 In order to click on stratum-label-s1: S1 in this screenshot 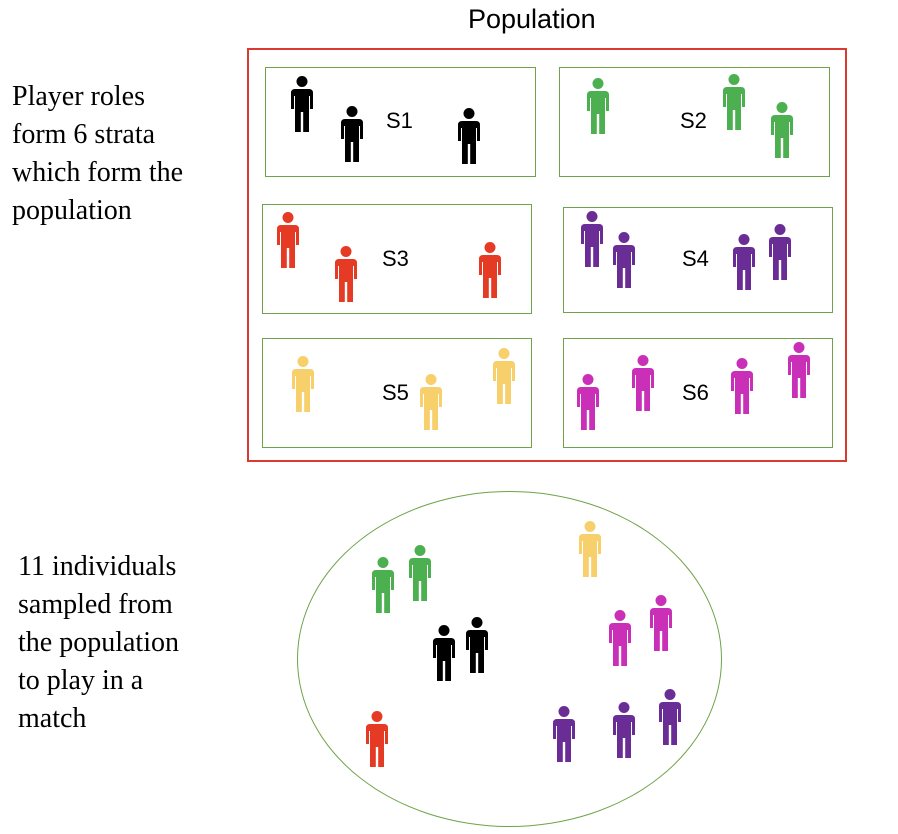, I will do `click(399, 120)`.